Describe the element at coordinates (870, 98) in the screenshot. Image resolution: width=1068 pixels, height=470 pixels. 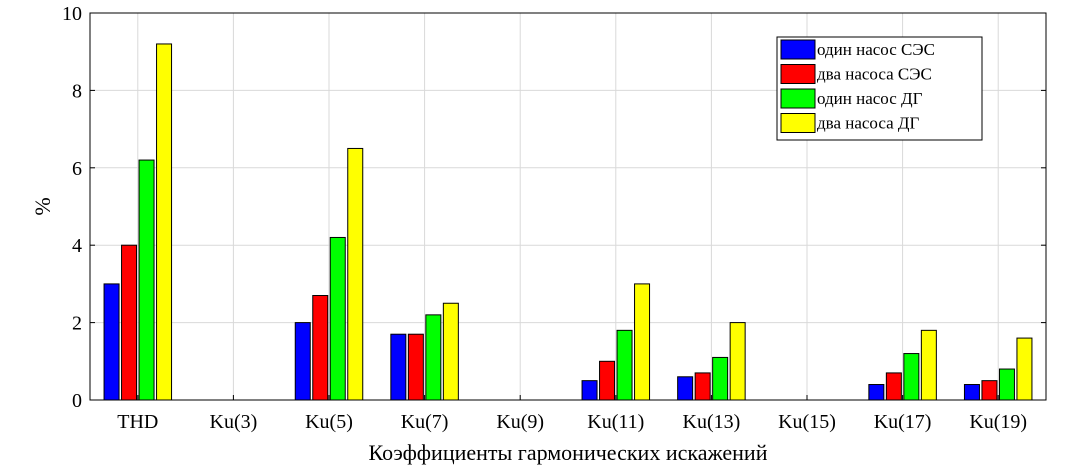
I see `legend-label: один насос ДГ` at that location.